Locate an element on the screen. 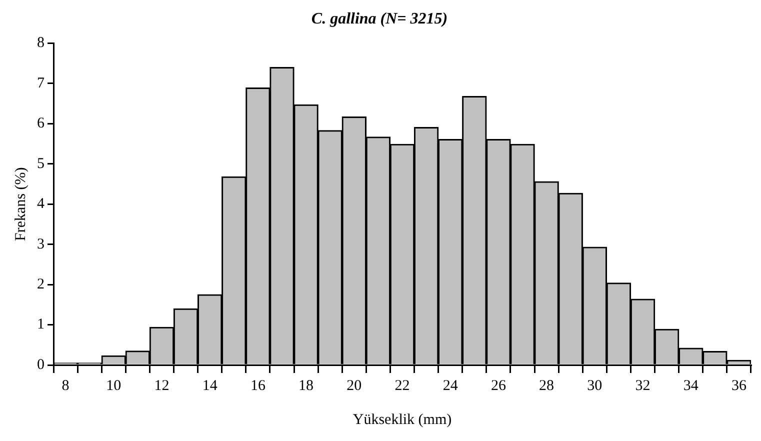 This screenshot has width=761, height=441. x-tick-label: 24 is located at coordinates (450, 386).